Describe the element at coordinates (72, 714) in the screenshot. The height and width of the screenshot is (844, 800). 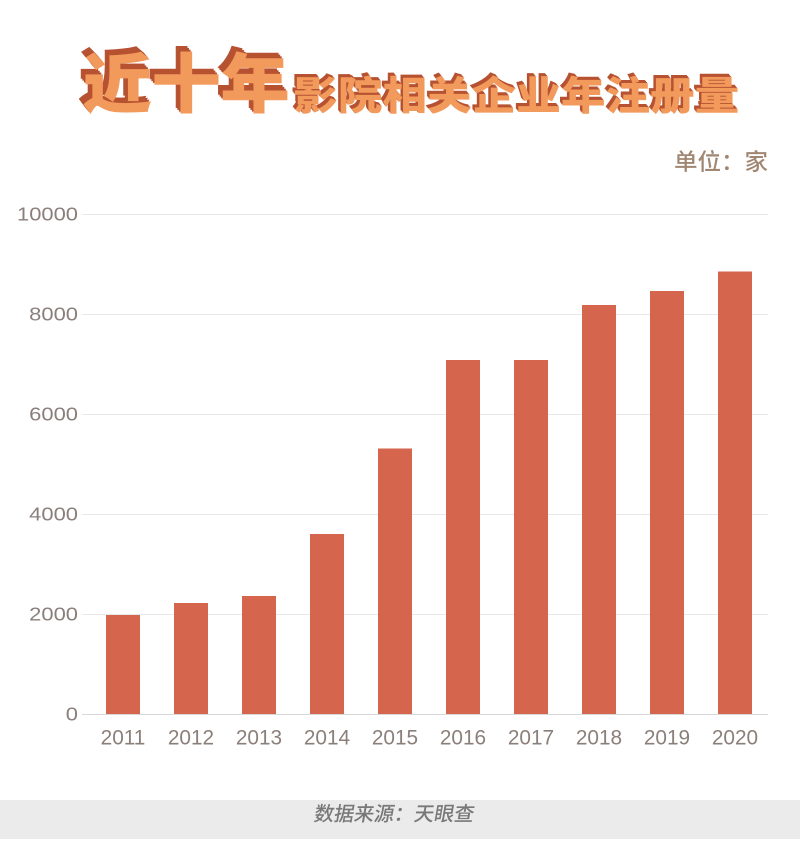
I see `svg-text: 0` at that location.